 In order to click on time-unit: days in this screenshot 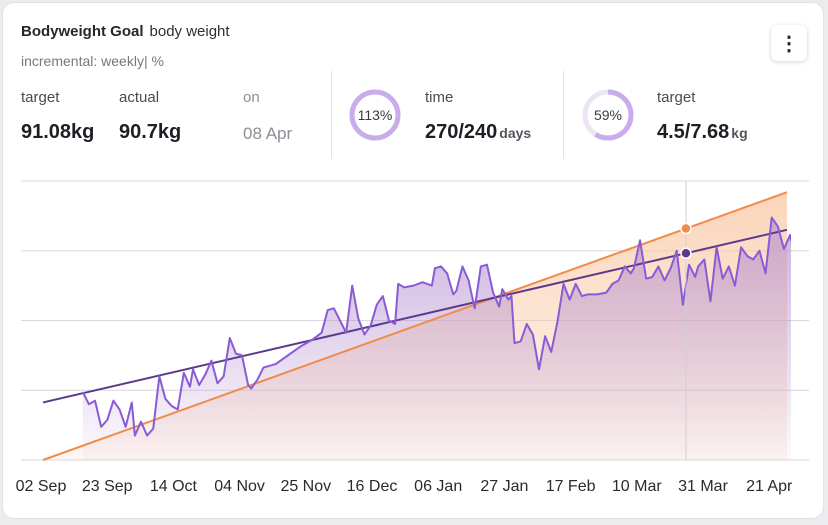, I will do `click(515, 133)`.